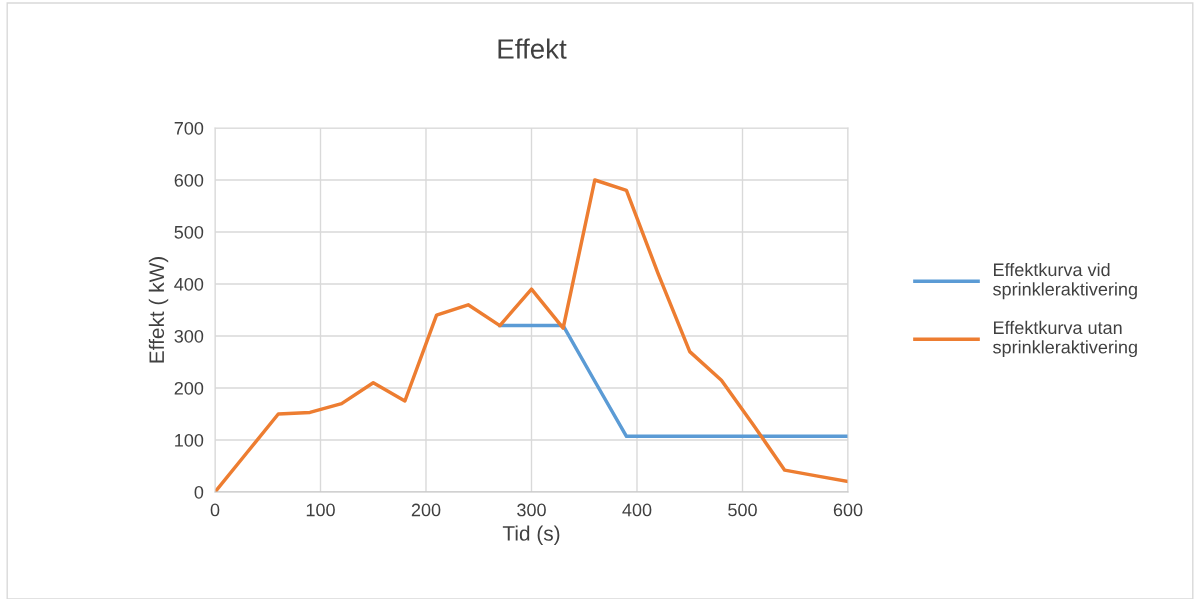  I want to click on chart-title: Effekt, so click(532, 48).